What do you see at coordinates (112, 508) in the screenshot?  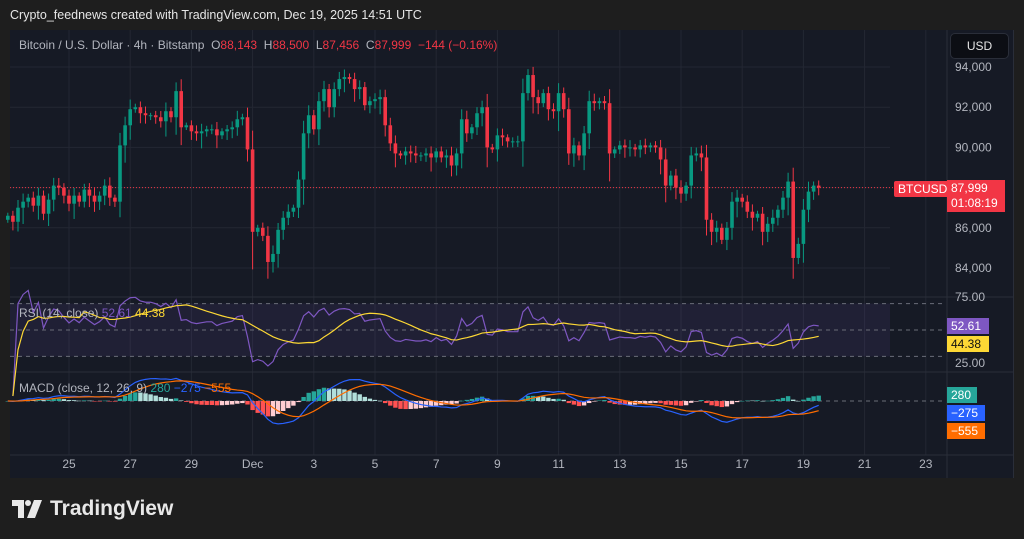 I see `brand-name: TradingView` at bounding box center [112, 508].